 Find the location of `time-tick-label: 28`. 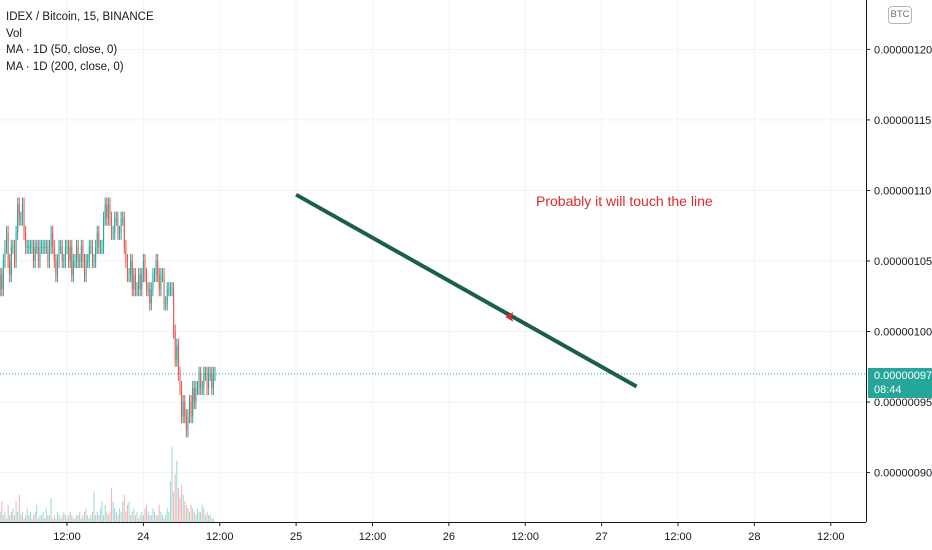

time-tick-label: 28 is located at coordinates (754, 537).